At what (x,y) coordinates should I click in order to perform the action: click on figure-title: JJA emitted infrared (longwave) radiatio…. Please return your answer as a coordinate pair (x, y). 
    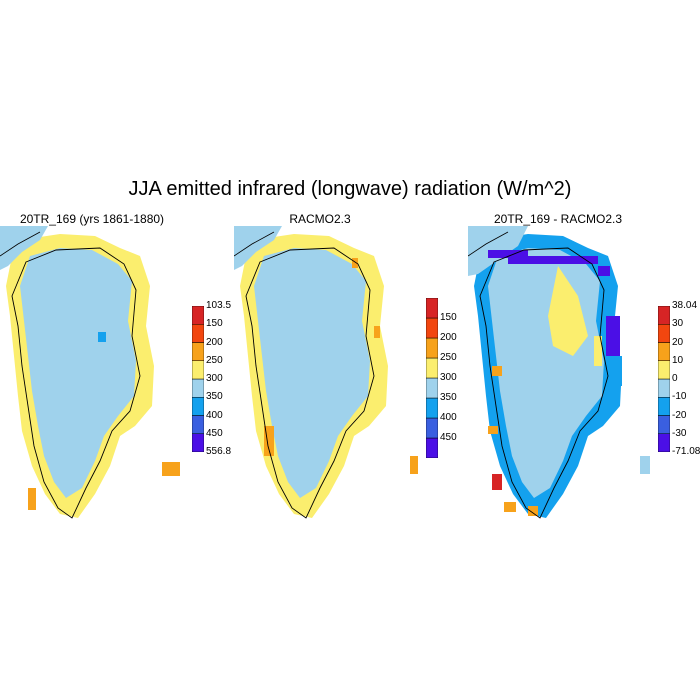
    Looking at the image, I should click on (350, 189).